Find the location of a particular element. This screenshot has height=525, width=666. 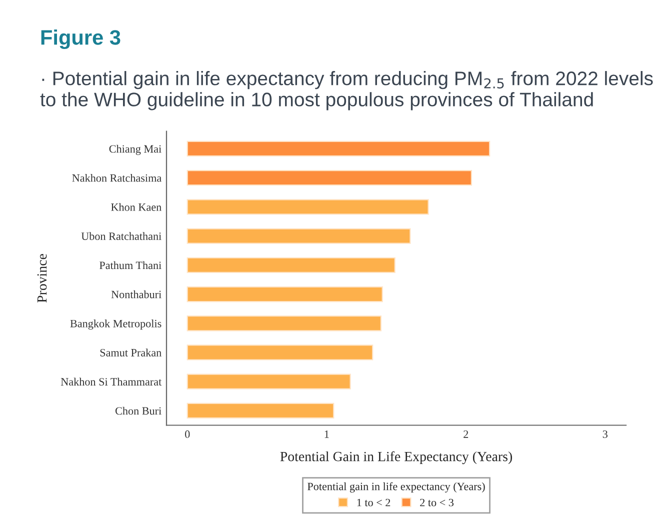

y-tick-label: Samut Prakan is located at coordinates (131, 352).